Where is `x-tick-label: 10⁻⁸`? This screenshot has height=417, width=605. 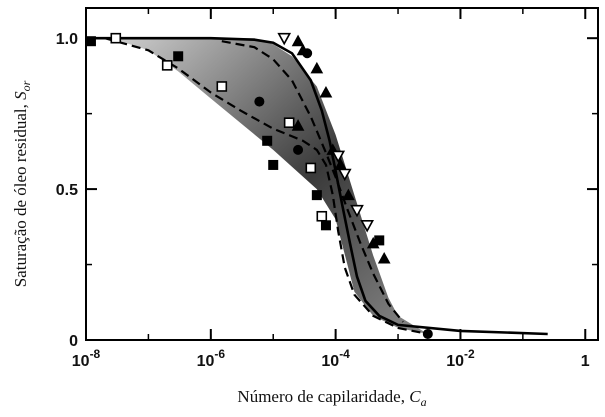
x-tick-label: 10⁻⁸ is located at coordinates (86, 358).